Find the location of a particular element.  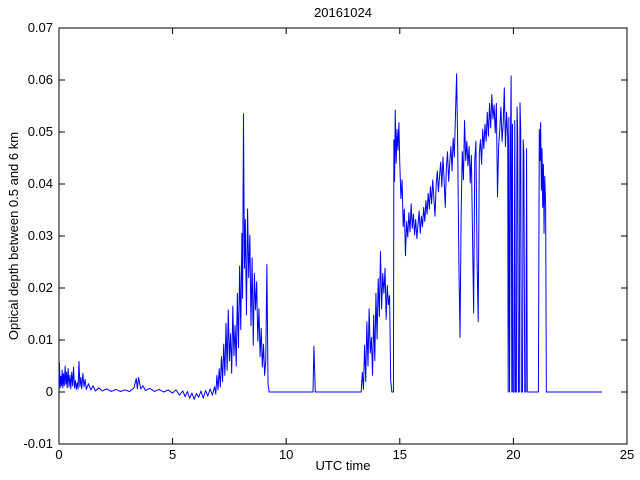

x-tick-label: 15 is located at coordinates (400, 454).